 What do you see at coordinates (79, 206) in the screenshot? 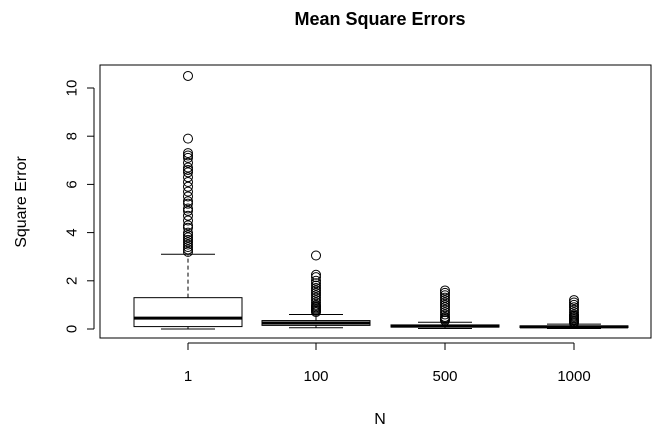
I see `y-axis: 0 2 4 6 8 10` at bounding box center [79, 206].